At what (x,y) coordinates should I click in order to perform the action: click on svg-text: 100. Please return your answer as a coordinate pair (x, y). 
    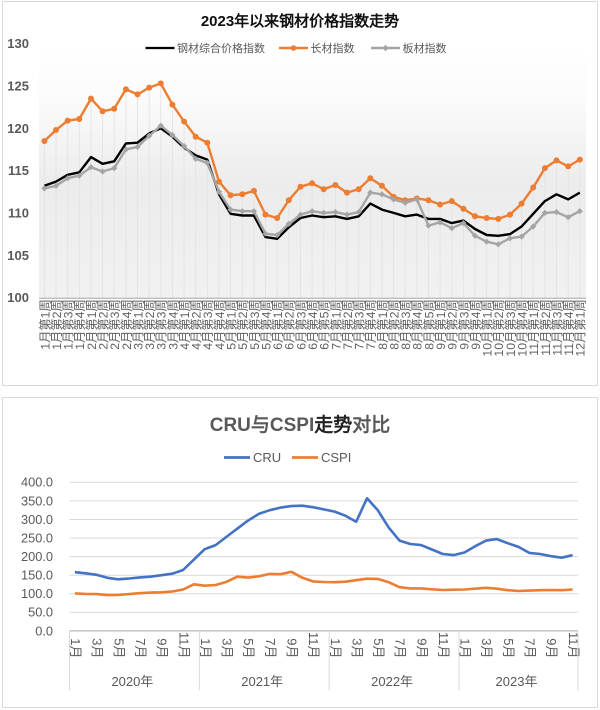
    Looking at the image, I should click on (18, 297).